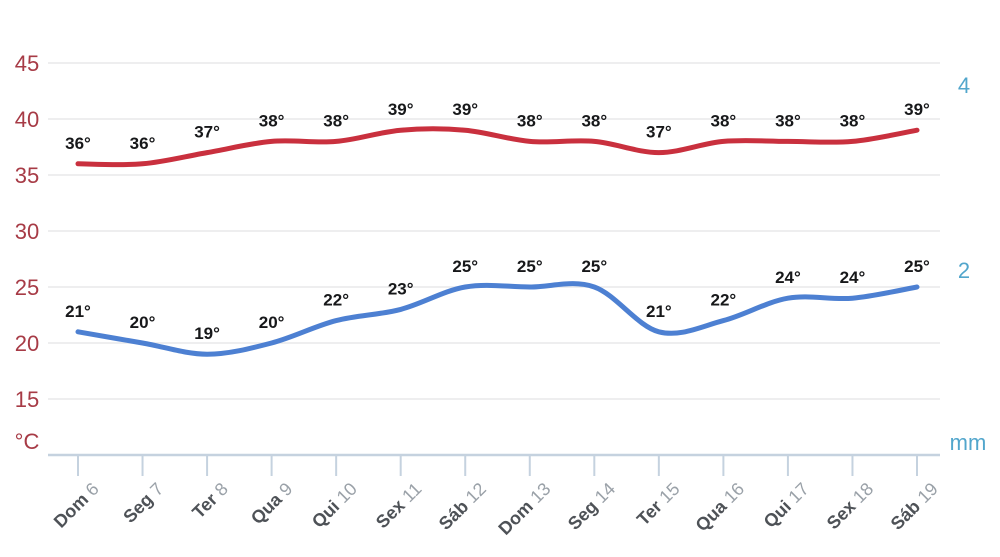 This screenshot has height=557, width=1000. I want to click on x-axis, so click(494, 464).